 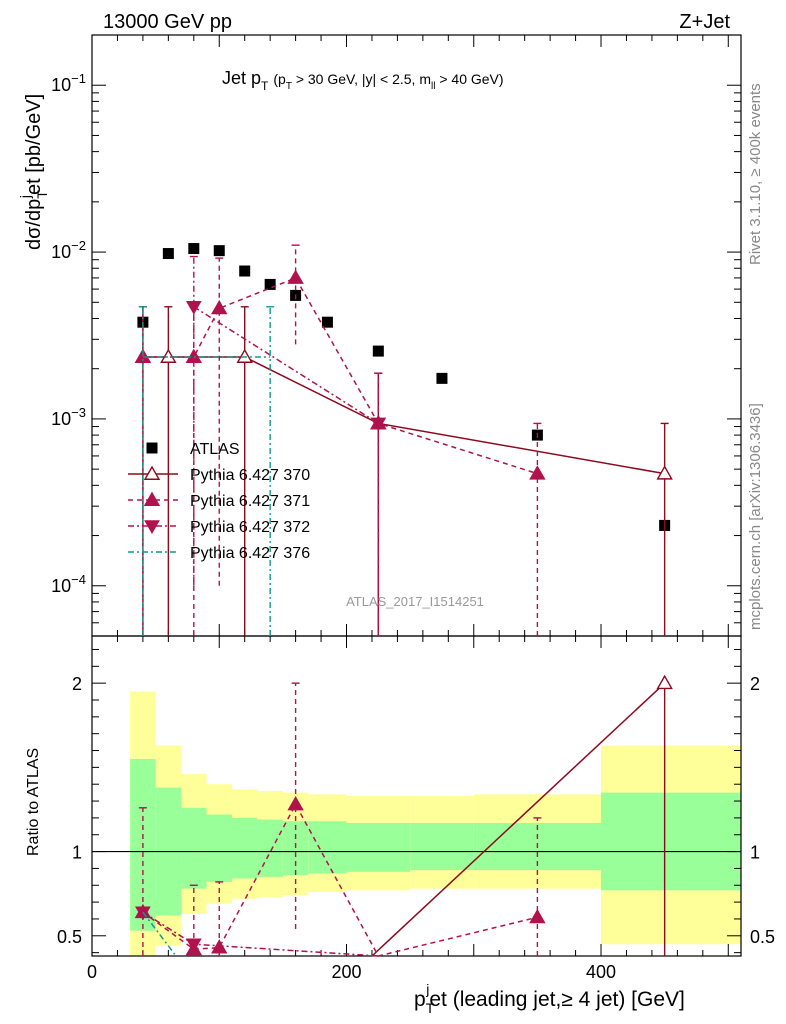 I want to click on y-tick-label-main: 10⁻⁴, so click(x=68, y=584).